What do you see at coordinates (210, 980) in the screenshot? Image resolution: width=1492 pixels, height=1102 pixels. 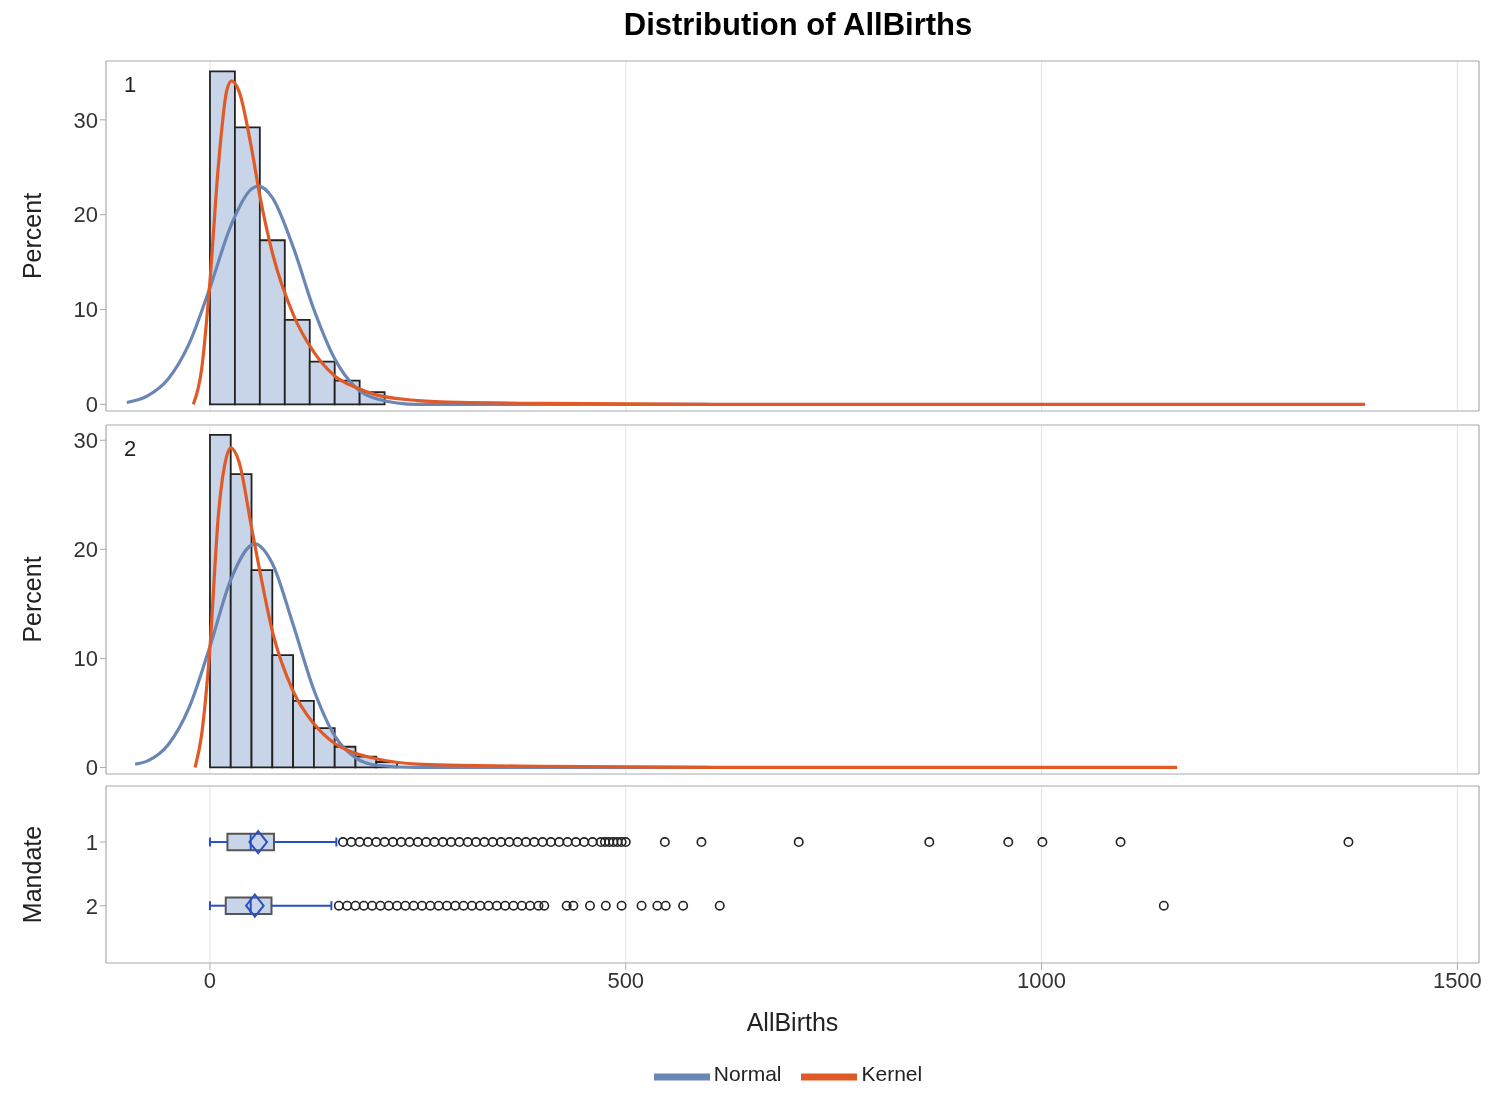 I see `x-tick-label: 0` at bounding box center [210, 980].